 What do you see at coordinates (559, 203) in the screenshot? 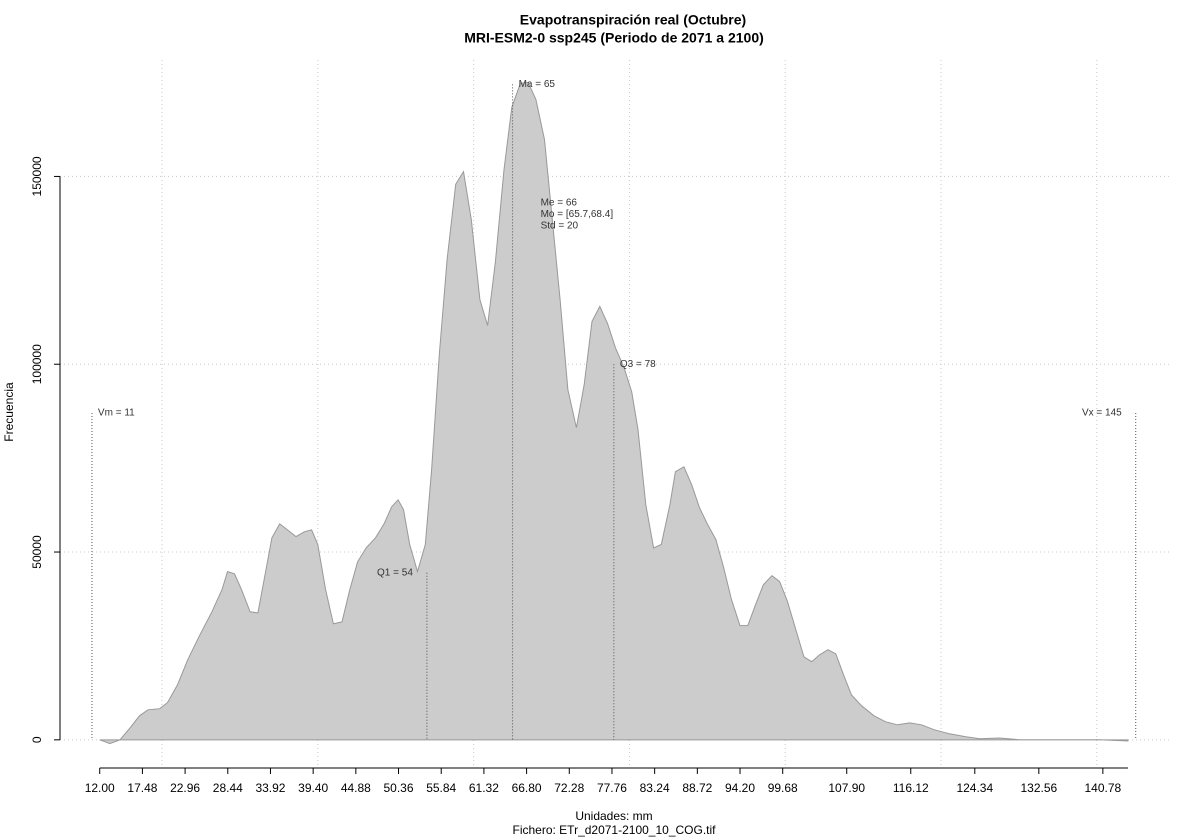
I see `stat-label: Me = 66` at bounding box center [559, 203].